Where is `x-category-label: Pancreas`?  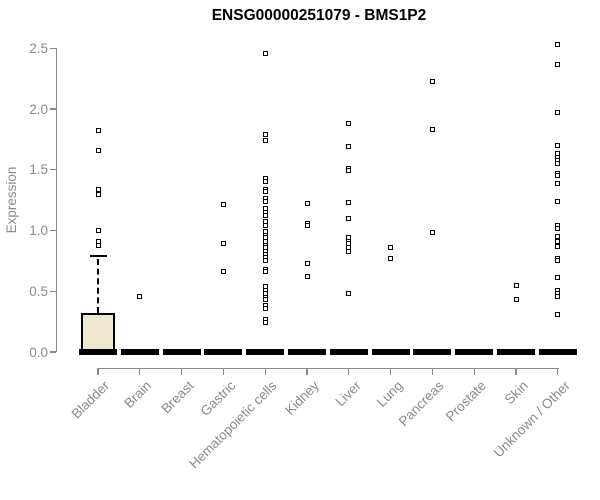 x-category-label: Pancreas is located at coordinates (422, 403).